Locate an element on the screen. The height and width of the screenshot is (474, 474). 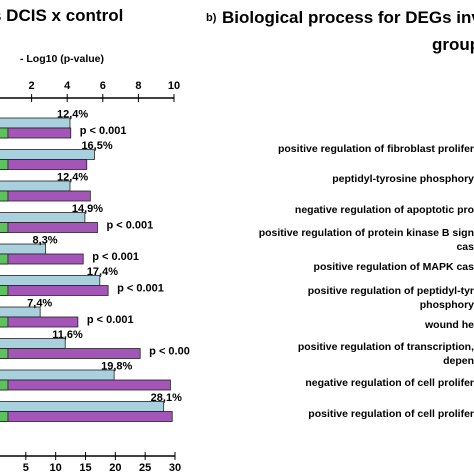
bottom-axis-tick-label: 30 is located at coordinates (175, 468).